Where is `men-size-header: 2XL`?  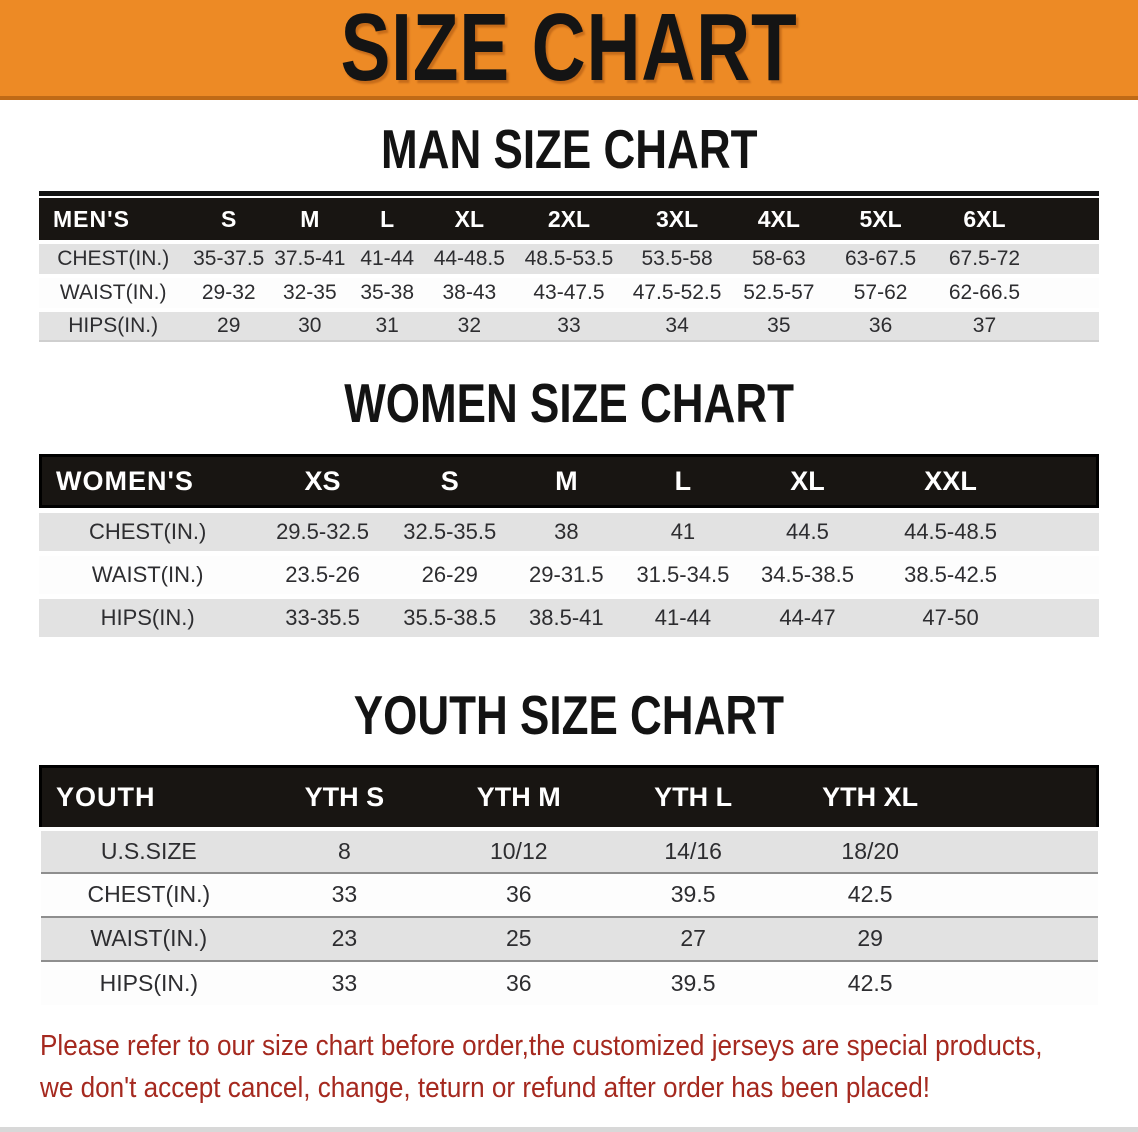
men-size-header: 2XL is located at coordinates (569, 219).